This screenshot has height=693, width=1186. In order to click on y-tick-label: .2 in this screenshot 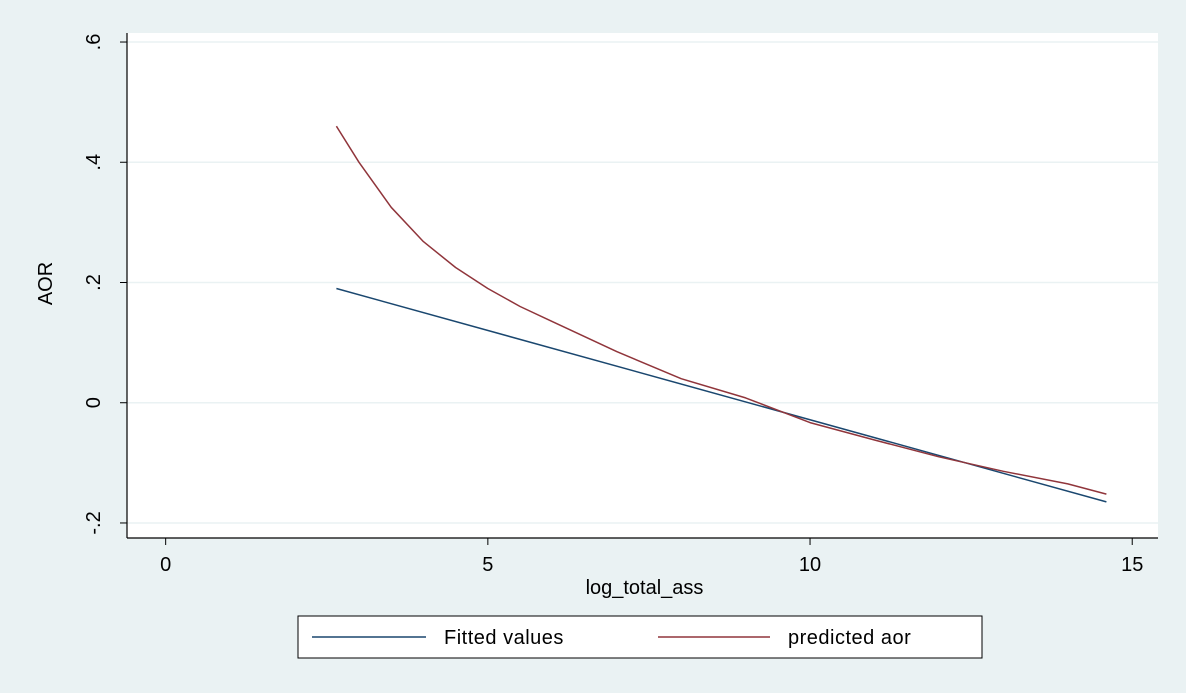, I will do `click(94, 282)`.